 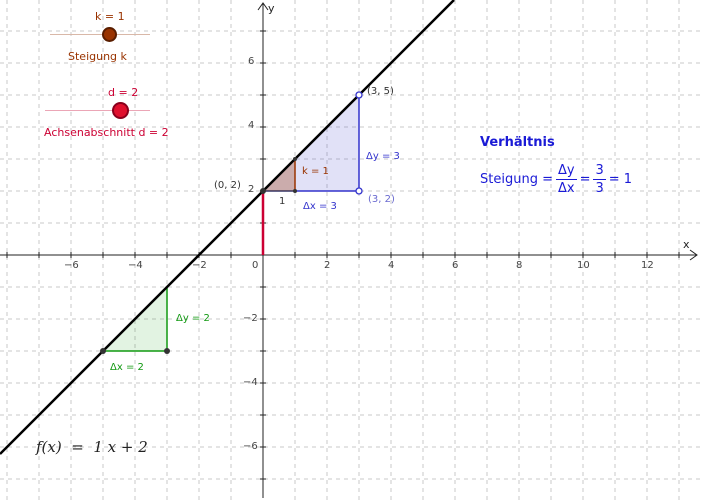 I want to click on formula-eq2: = 1, so click(x=620, y=179).